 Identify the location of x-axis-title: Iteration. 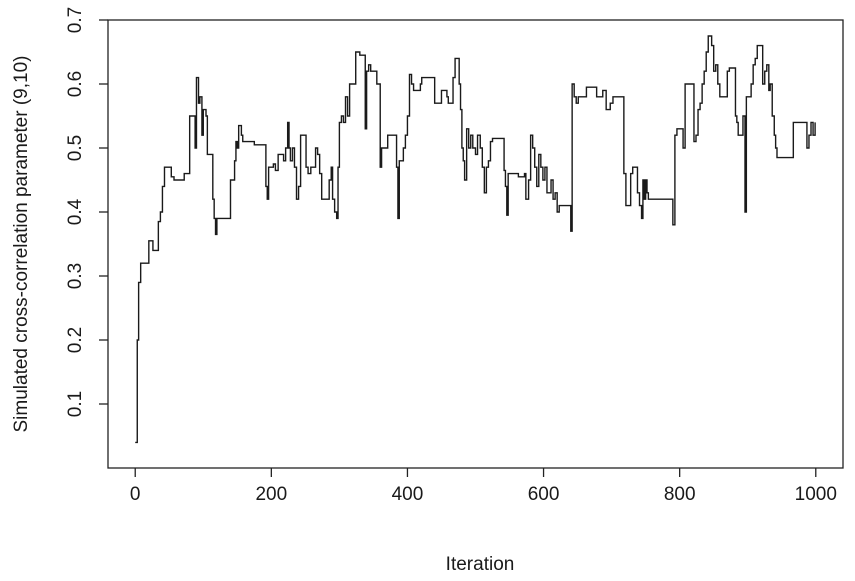
(480, 564).